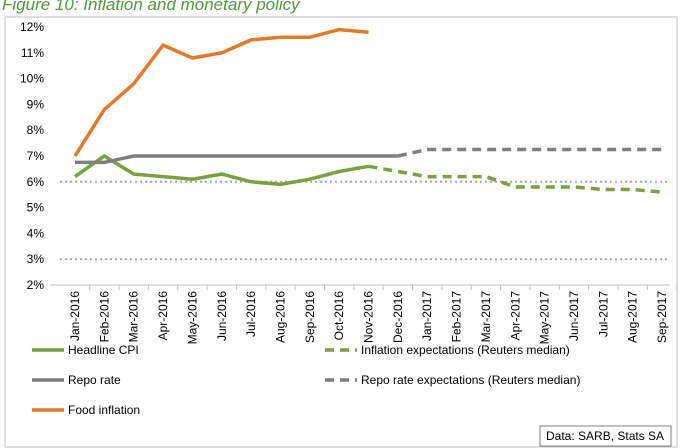  What do you see at coordinates (32, 79) in the screenshot?
I see `y-tick-label: 10%` at bounding box center [32, 79].